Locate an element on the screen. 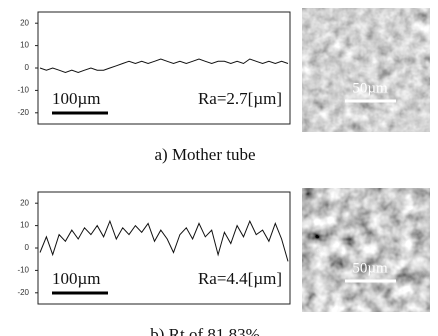 This screenshot has height=336, width=438. roughness-label: Ra=2.7[µm] is located at coordinates (240, 98).